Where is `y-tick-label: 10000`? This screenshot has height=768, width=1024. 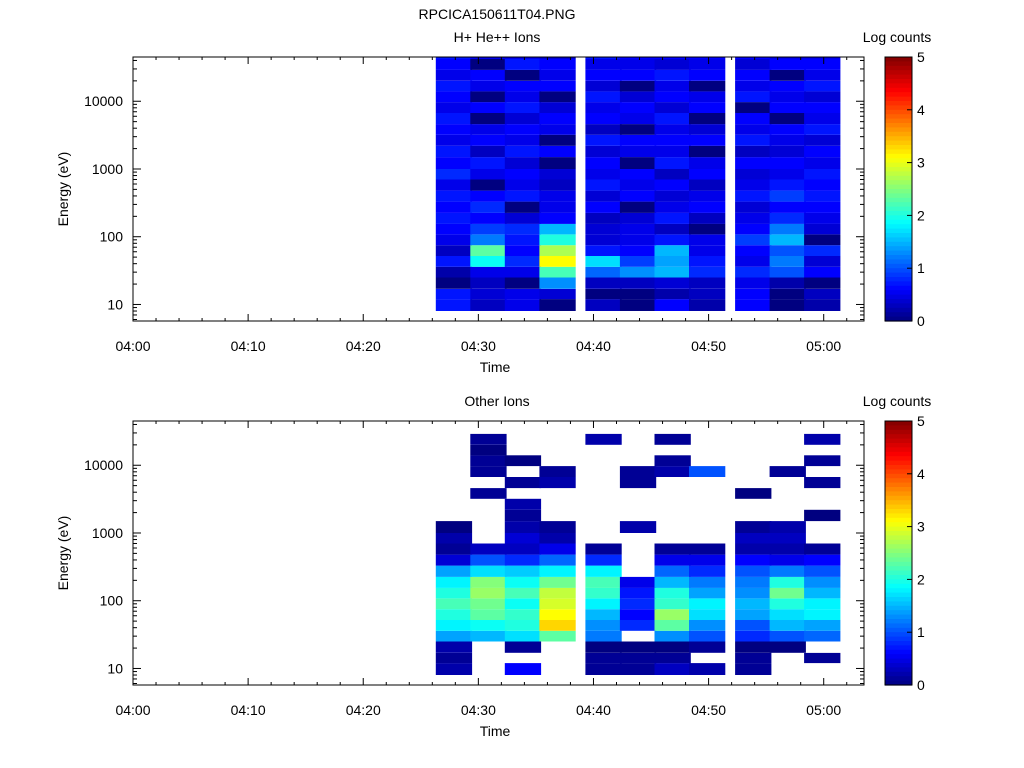
y-tick-label: 10000 is located at coordinates (103, 465).